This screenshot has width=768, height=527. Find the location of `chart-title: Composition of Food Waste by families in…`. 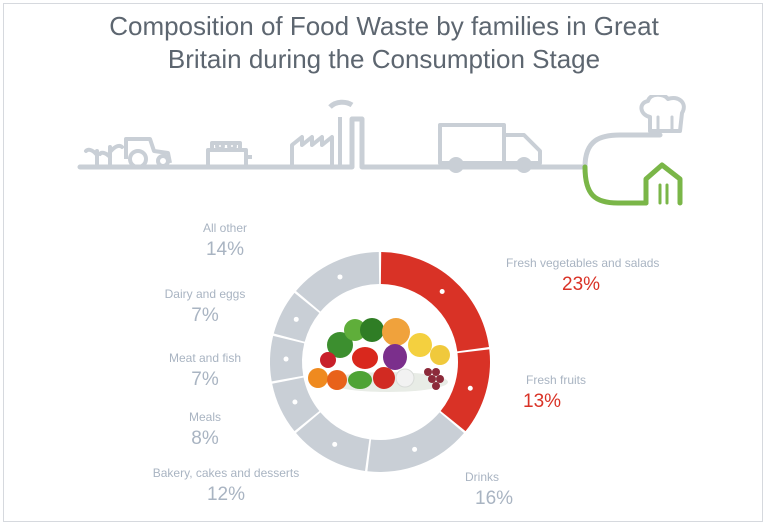

chart-title: Composition of Food Waste by families in… is located at coordinates (384, 43).